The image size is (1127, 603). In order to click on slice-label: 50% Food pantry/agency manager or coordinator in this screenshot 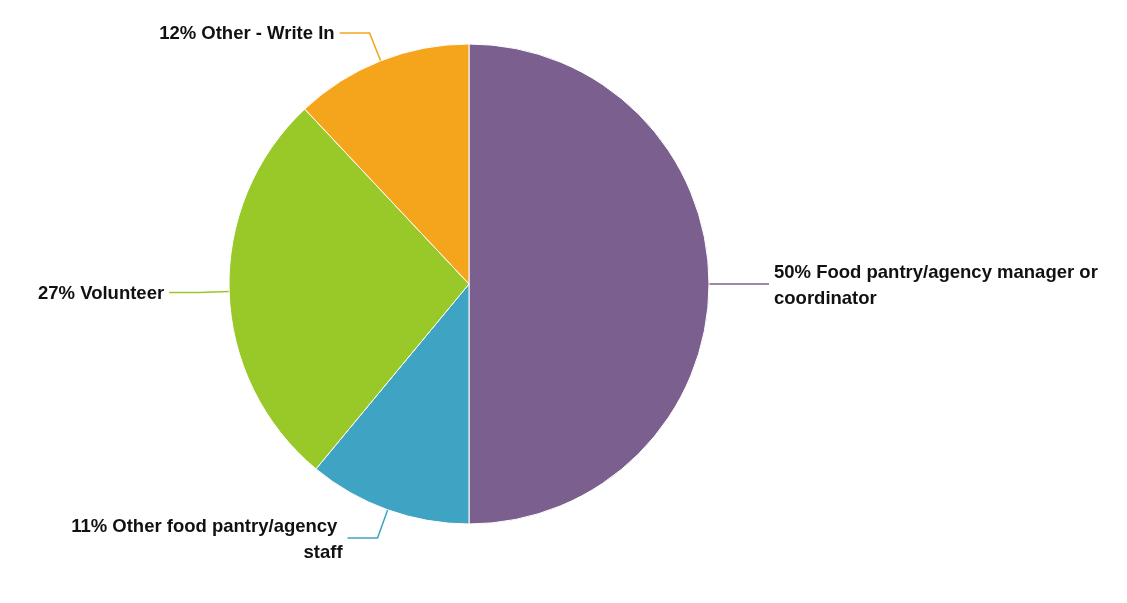, I will do `click(938, 284)`.